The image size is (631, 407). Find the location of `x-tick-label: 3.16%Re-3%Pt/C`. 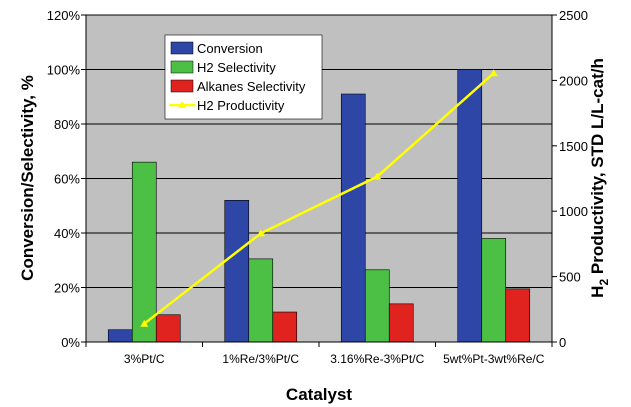

x-tick-label: 3.16%Re-3%Pt/C is located at coordinates (377, 359).